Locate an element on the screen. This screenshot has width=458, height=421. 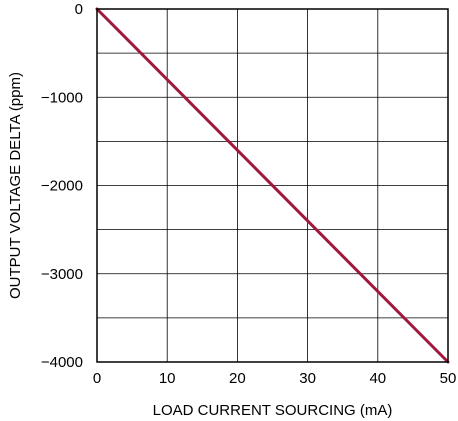
y-tick-label: −1000 is located at coordinates (62, 97).